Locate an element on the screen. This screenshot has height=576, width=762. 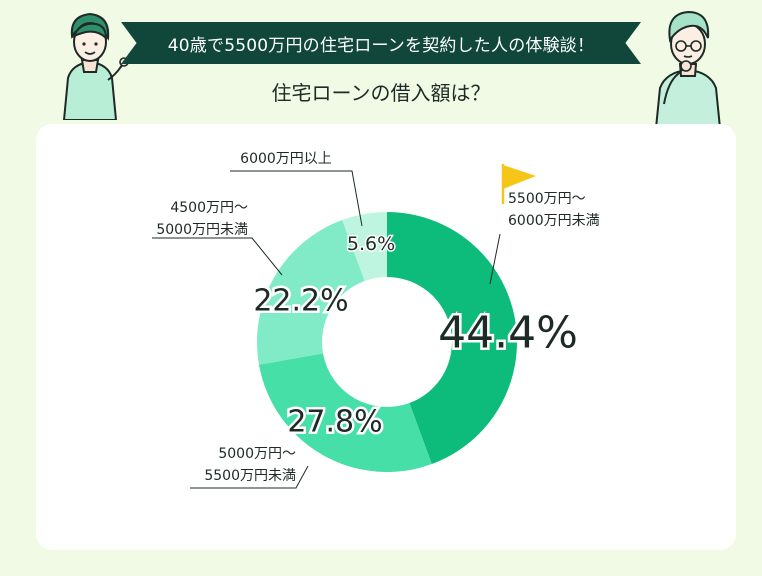
woman-illustration is located at coordinates (95, 66).